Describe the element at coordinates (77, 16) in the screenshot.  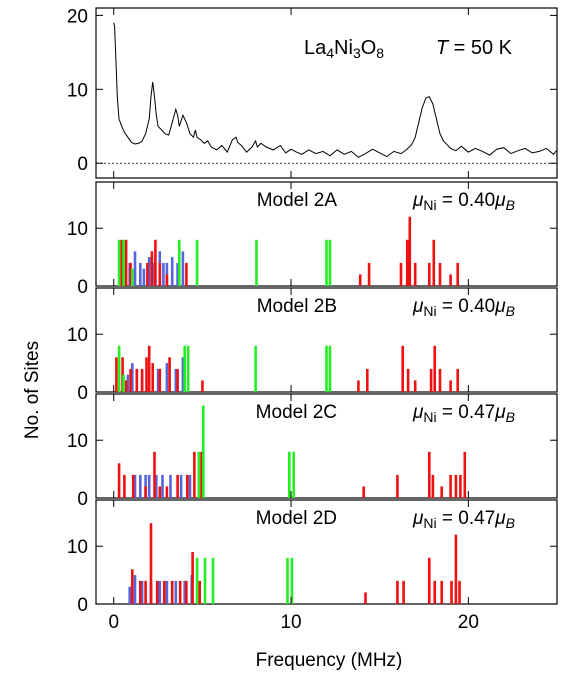
I see `y-tick-label: 20` at that location.